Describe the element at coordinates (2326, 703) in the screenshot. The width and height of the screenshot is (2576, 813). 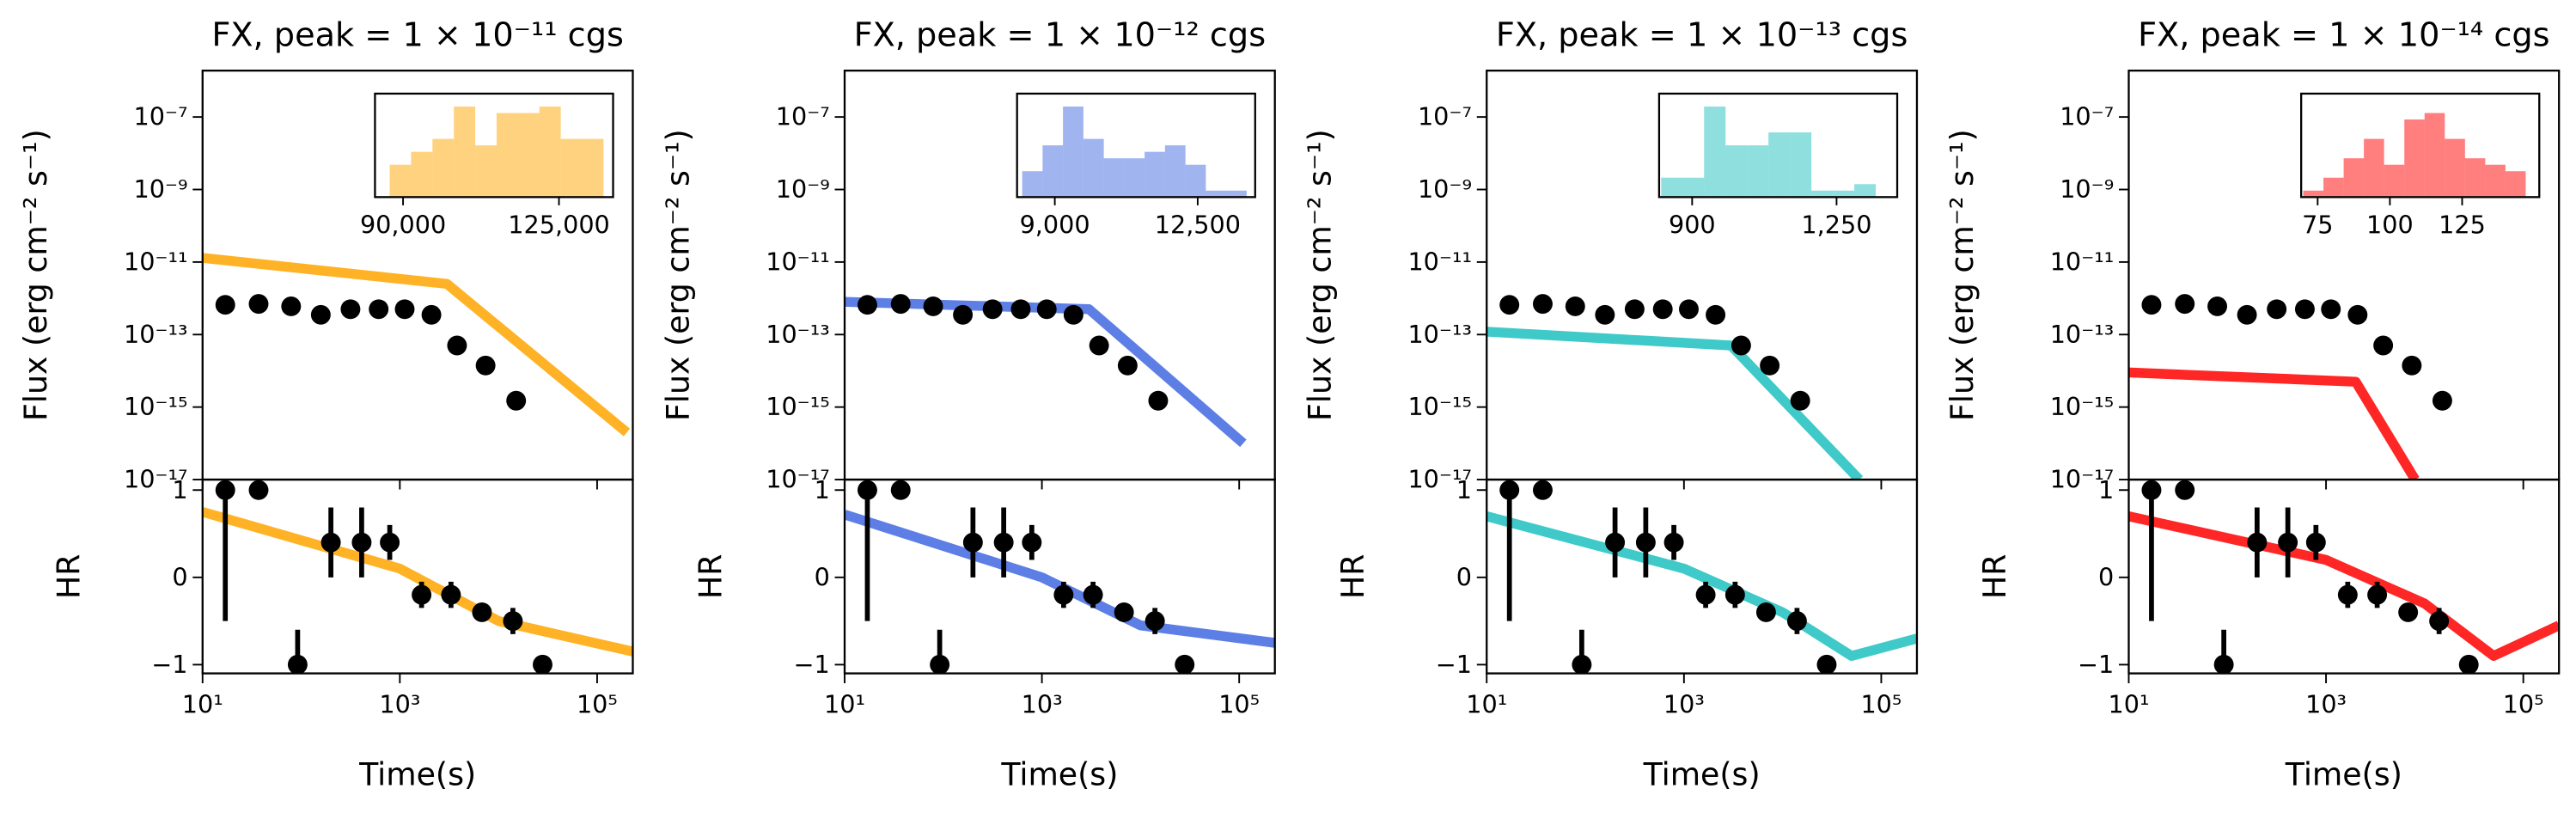
I see `x-tick-label: 10³` at that location.